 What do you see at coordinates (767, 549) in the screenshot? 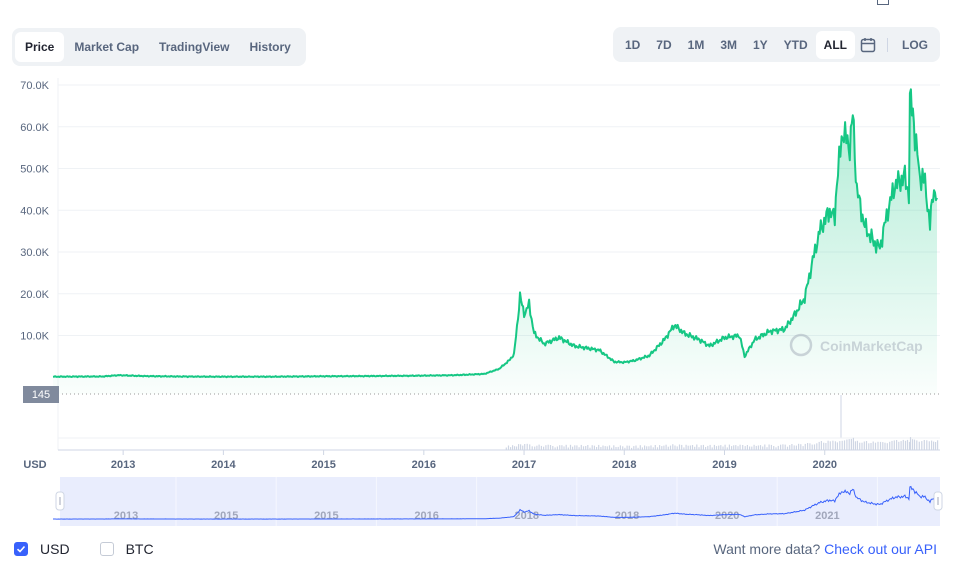
I see `api-prompt-text: Want more data?` at bounding box center [767, 549].